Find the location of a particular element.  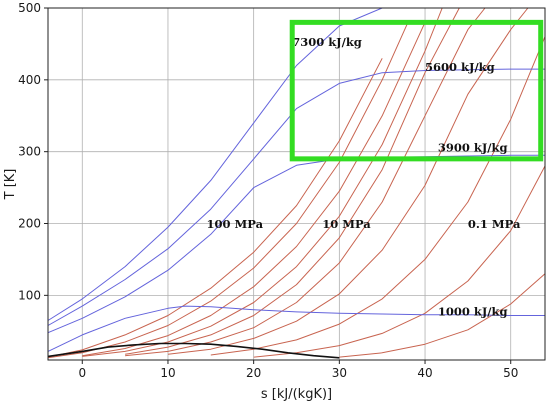

x-tick-label: 20 is located at coordinates (253, 373).